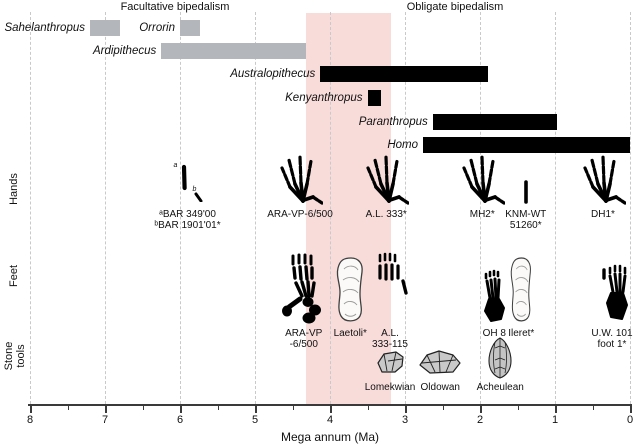 The height and width of the screenshot is (447, 640). I want to click on taxon-label-homo: Homo, so click(402, 145).